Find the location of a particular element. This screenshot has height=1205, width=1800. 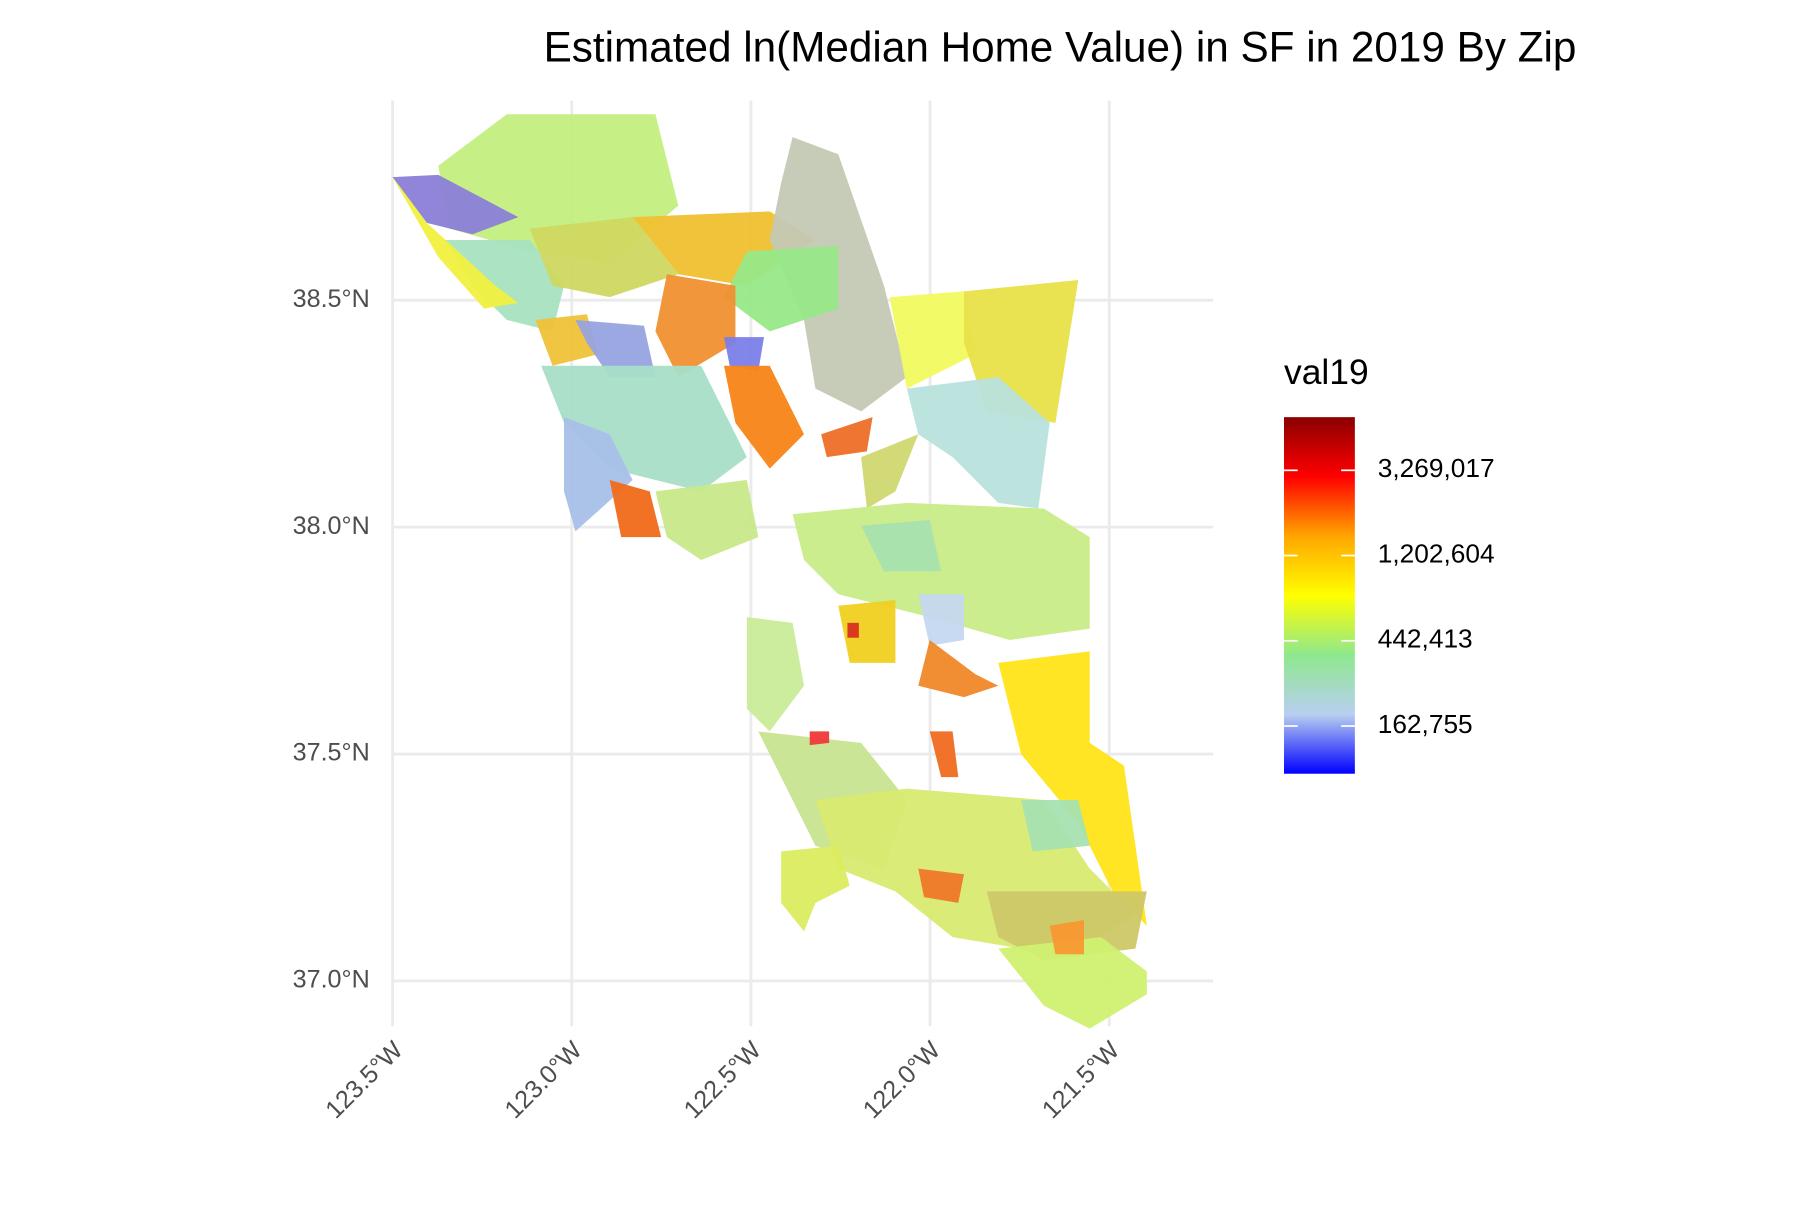

legend-title: val19 is located at coordinates (1326, 372).